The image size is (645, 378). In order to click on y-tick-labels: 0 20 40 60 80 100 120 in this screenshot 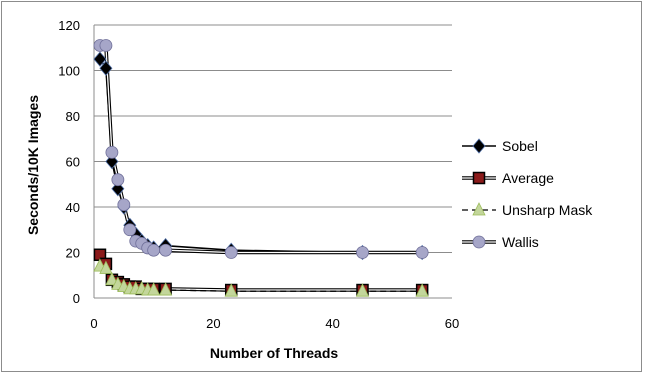, I will do `click(69, 162)`.